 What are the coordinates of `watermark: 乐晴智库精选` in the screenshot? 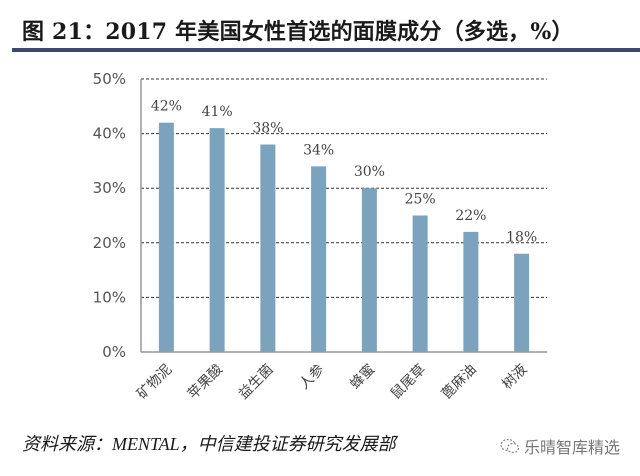 It's located at (560, 446).